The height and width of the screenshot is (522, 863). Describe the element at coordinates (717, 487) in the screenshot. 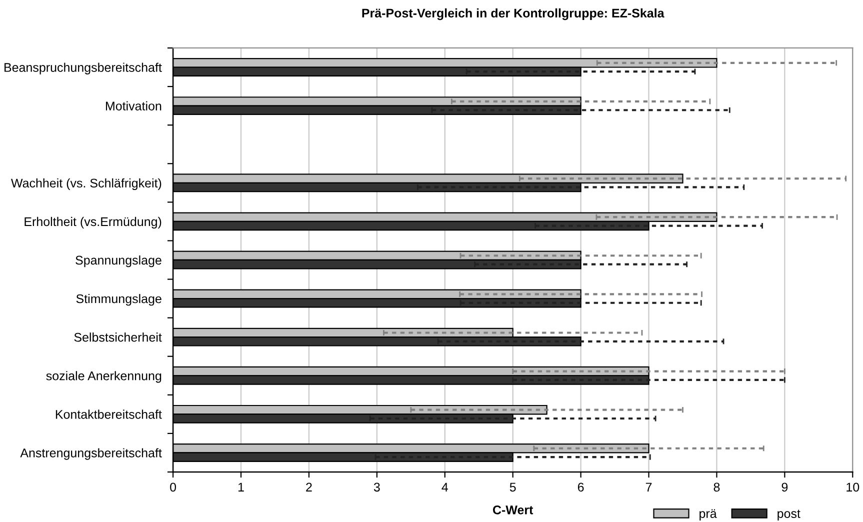

I see `x-tick-label: 8` at that location.